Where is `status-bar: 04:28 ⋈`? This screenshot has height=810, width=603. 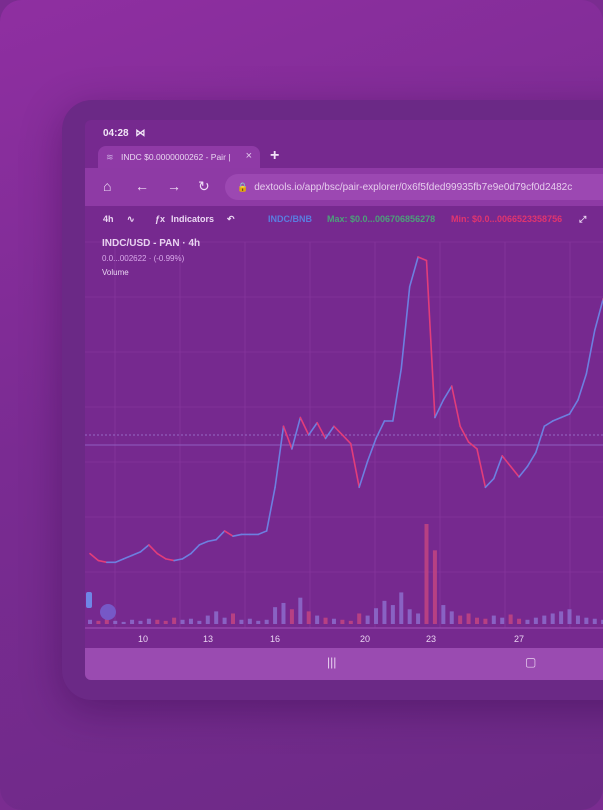
status-bar: 04:28 ⋈ is located at coordinates (126, 133).